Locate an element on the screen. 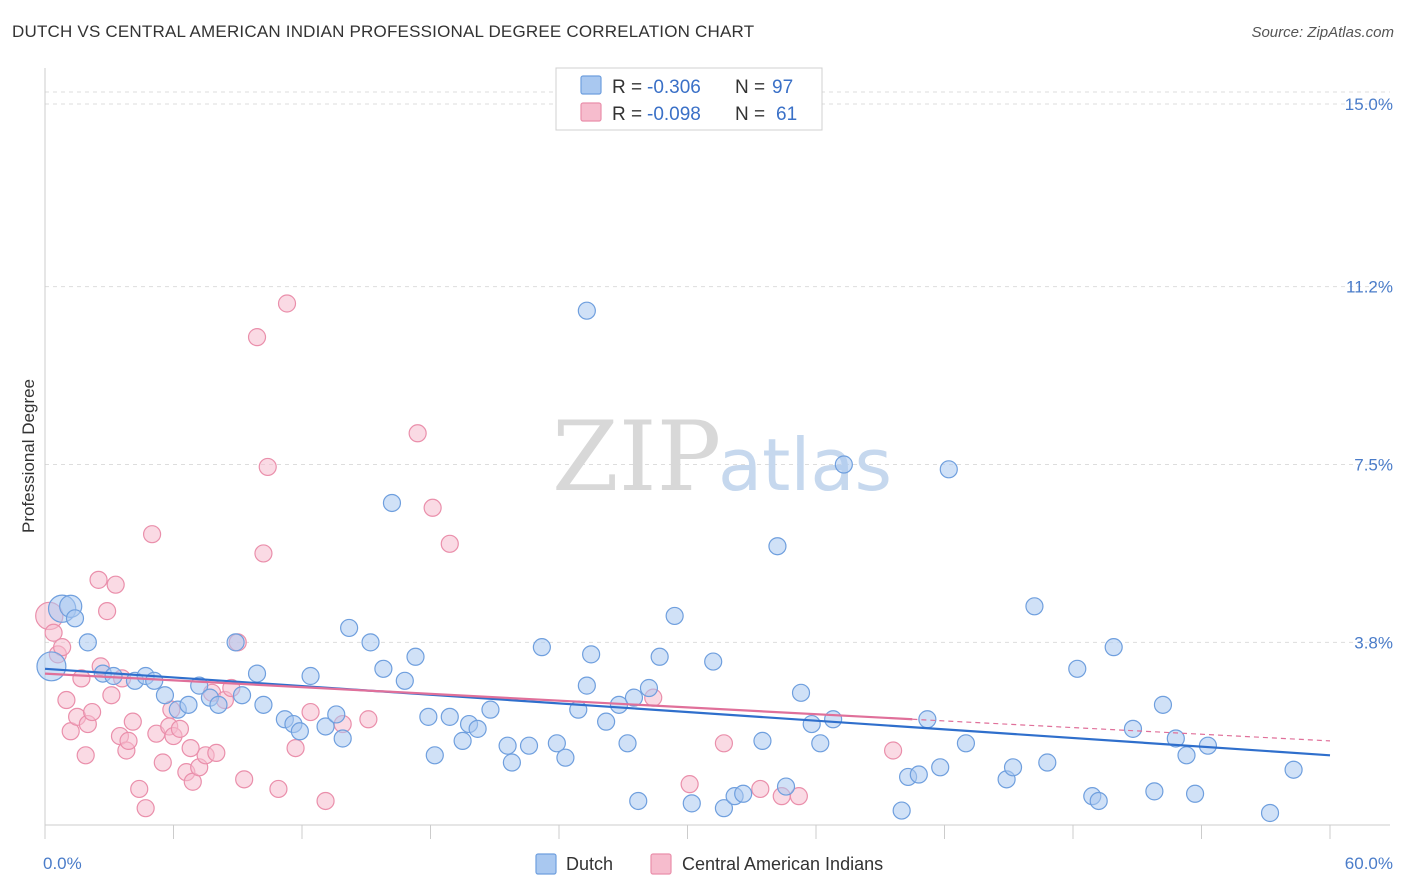 This screenshot has height=892, width=1406. dutch-trend-line is located at coordinates (687, 712).